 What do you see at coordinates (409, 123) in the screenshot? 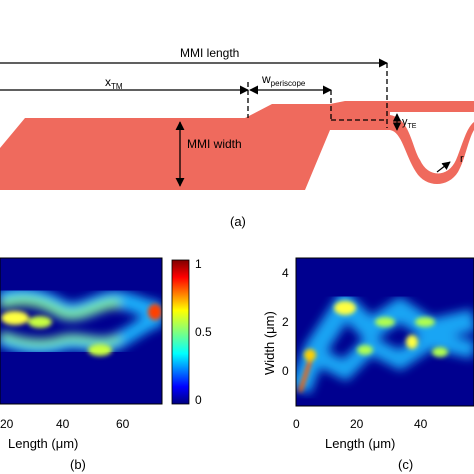
I see `y-te-label: yTE` at bounding box center [409, 123].